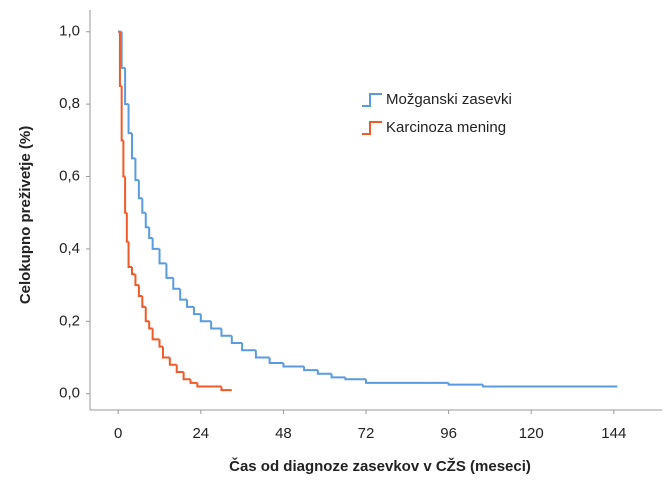 The width and height of the screenshot is (666, 484). I want to click on legend-label: Karcinoza mening, so click(446, 127).